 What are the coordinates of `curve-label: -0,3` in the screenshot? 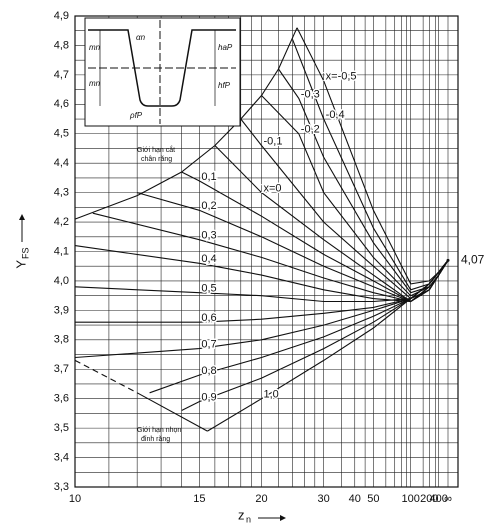 It's located at (310, 94).